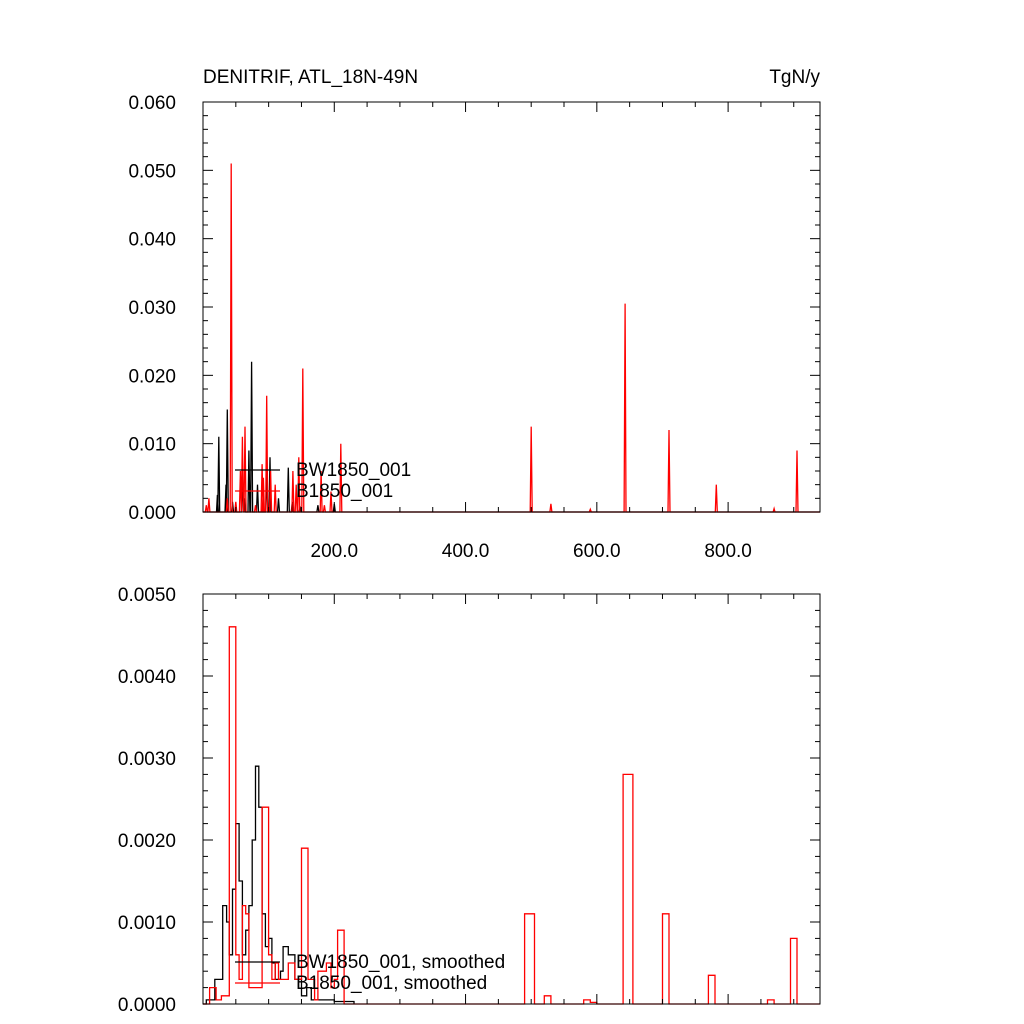 Image resolution: width=1024 pixels, height=1024 pixels. What do you see at coordinates (344, 491) in the screenshot?
I see `top-legend-label-2: B1850_001` at bounding box center [344, 491].